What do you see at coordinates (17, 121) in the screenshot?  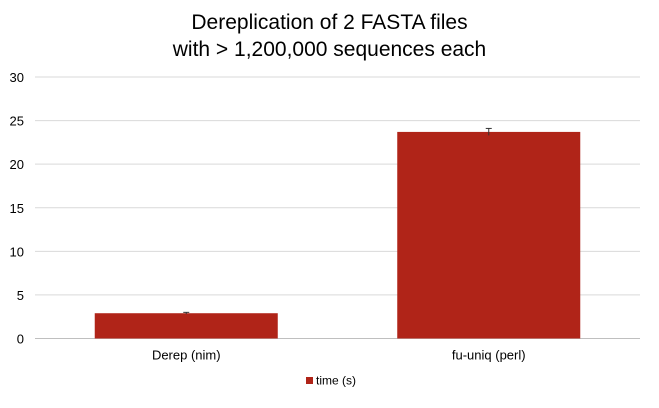 I see `y-tick-label: 25` at bounding box center [17, 121].